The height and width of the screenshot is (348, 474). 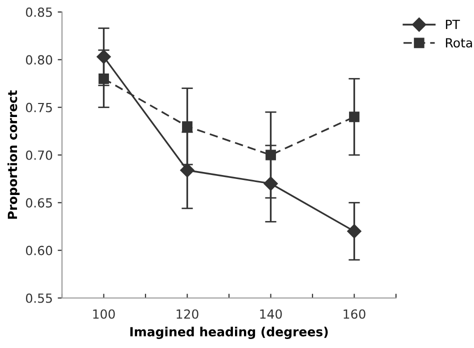 What do you see at coordinates (187, 314) in the screenshot?
I see `x-tick-label: 120` at bounding box center [187, 314].